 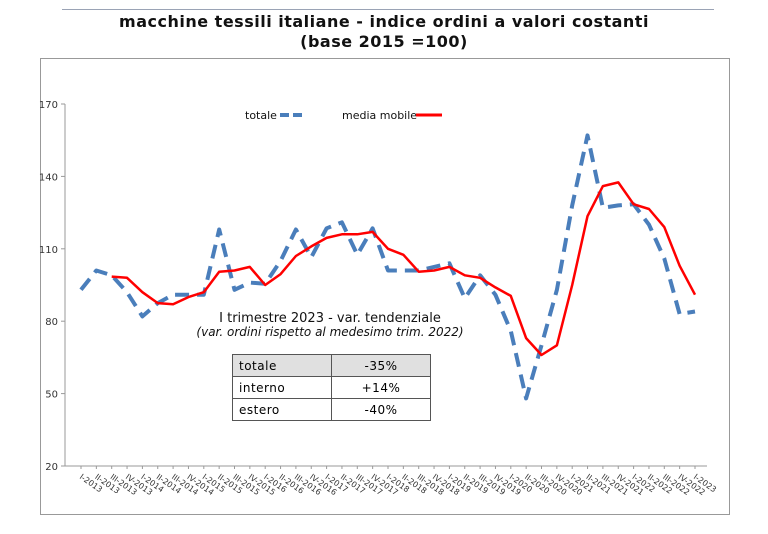 I want to click on table-row: estero -40%, so click(x=331, y=409).